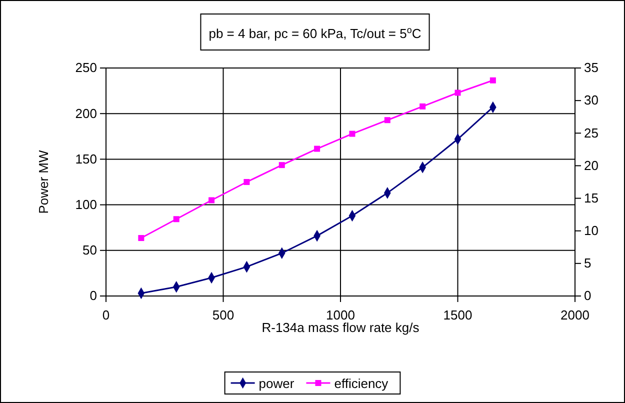  I want to click on y2-tick-label: 15, so click(591, 198).